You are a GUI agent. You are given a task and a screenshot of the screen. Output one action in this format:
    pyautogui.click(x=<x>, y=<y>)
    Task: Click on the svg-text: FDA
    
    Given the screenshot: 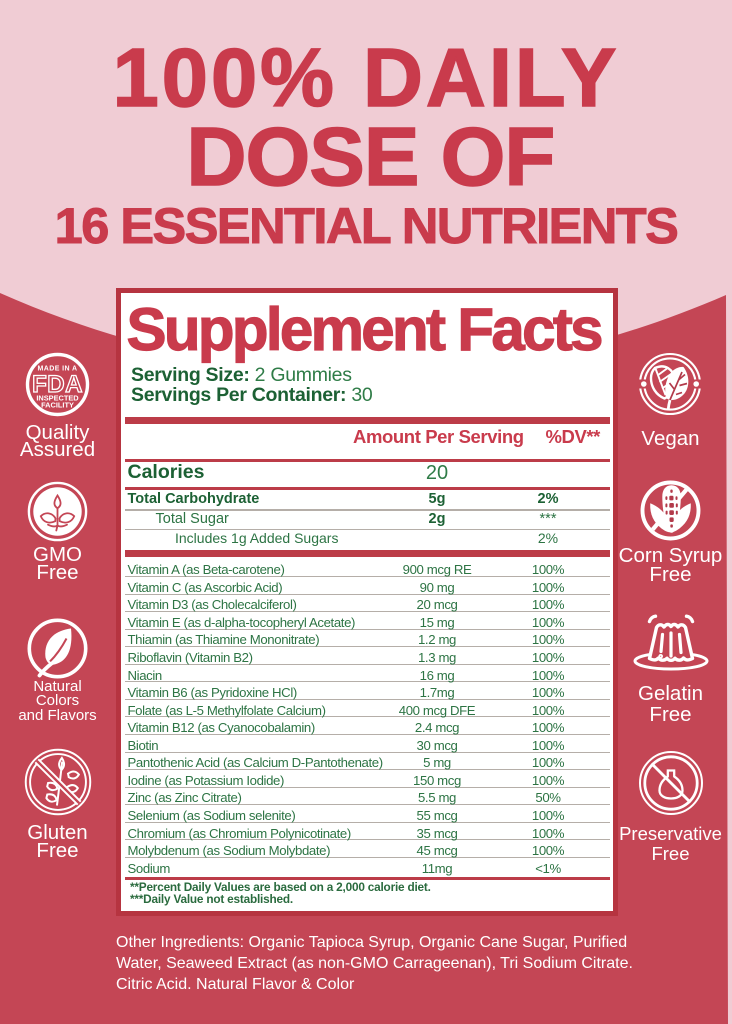 What is the action you would take?
    pyautogui.click(x=57, y=384)
    